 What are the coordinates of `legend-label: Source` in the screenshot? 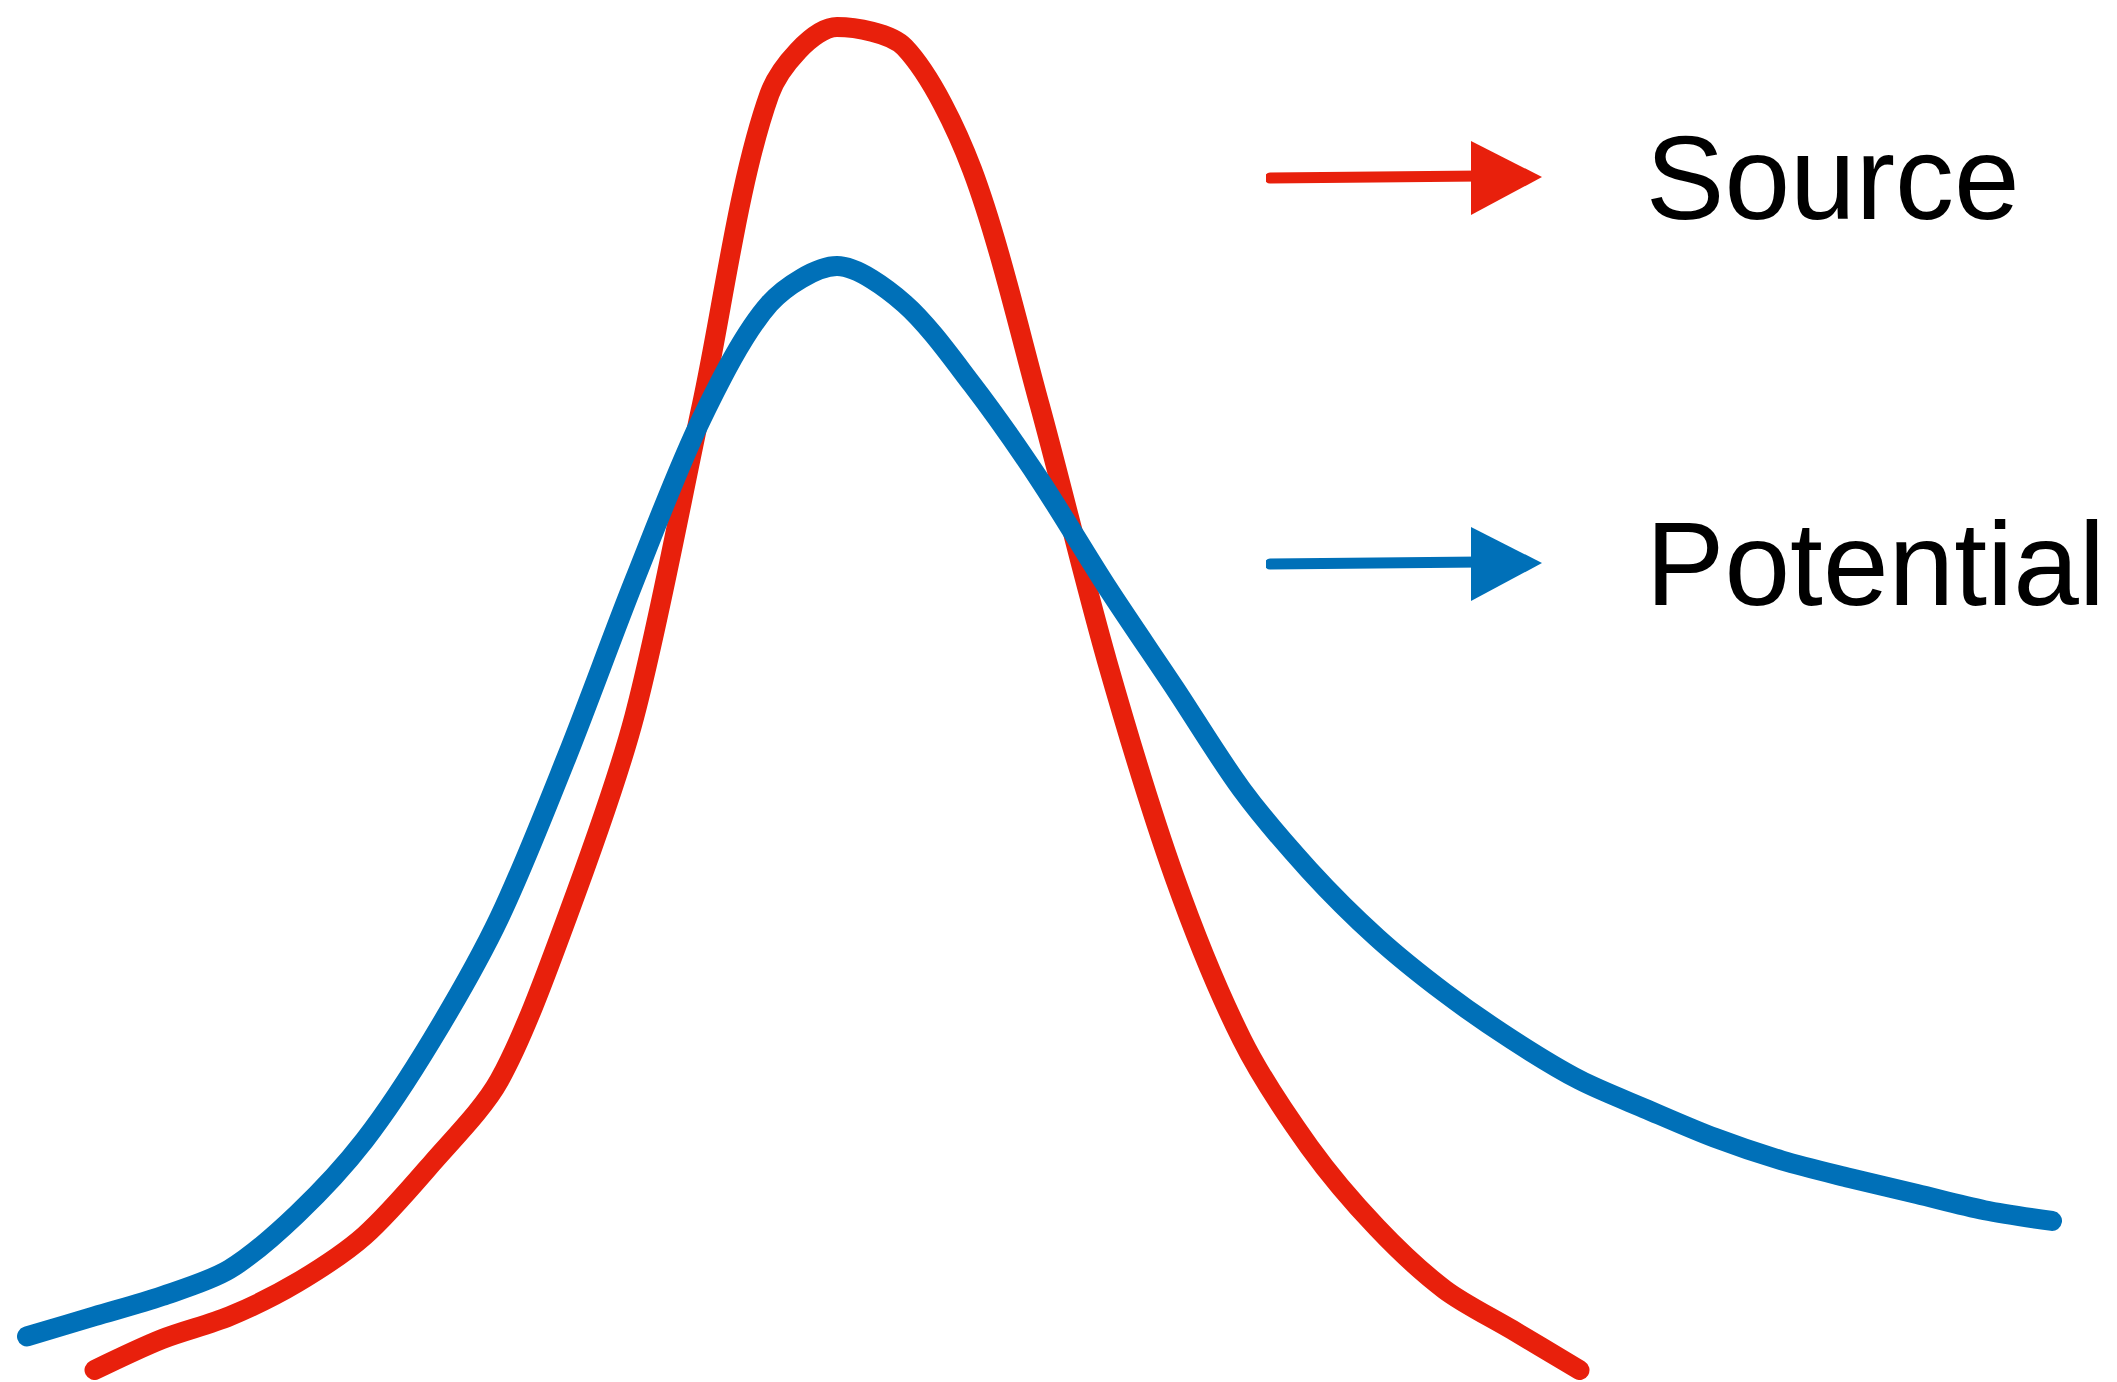 It's located at (1832, 178).